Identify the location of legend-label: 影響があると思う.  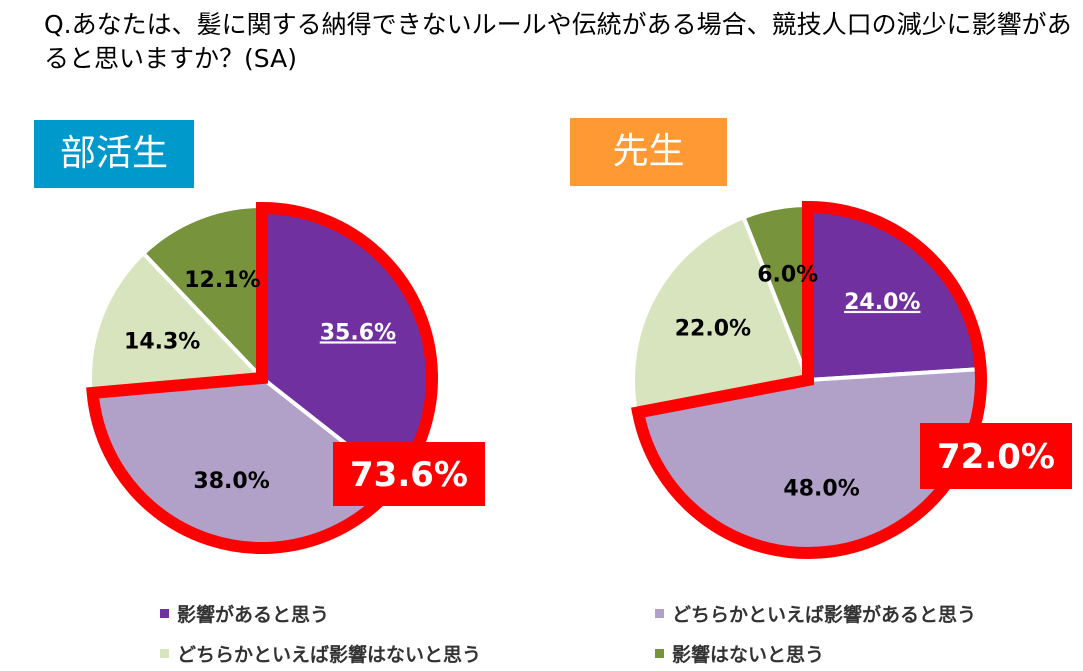
(253, 615).